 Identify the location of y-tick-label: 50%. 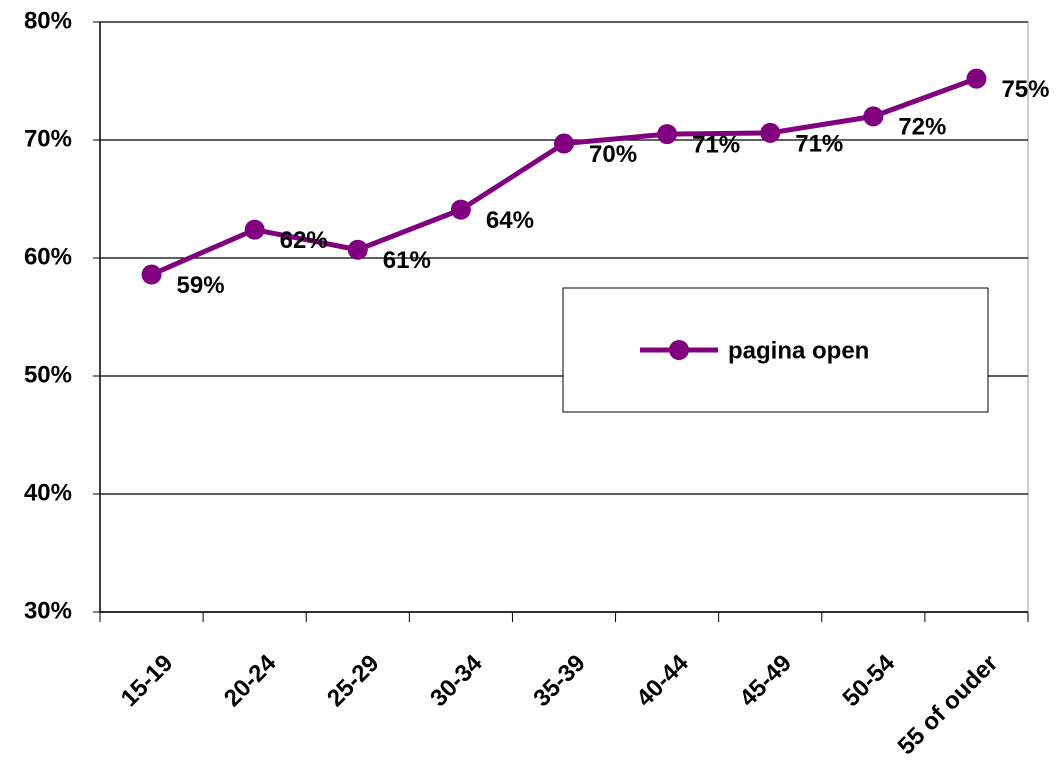
(48, 374).